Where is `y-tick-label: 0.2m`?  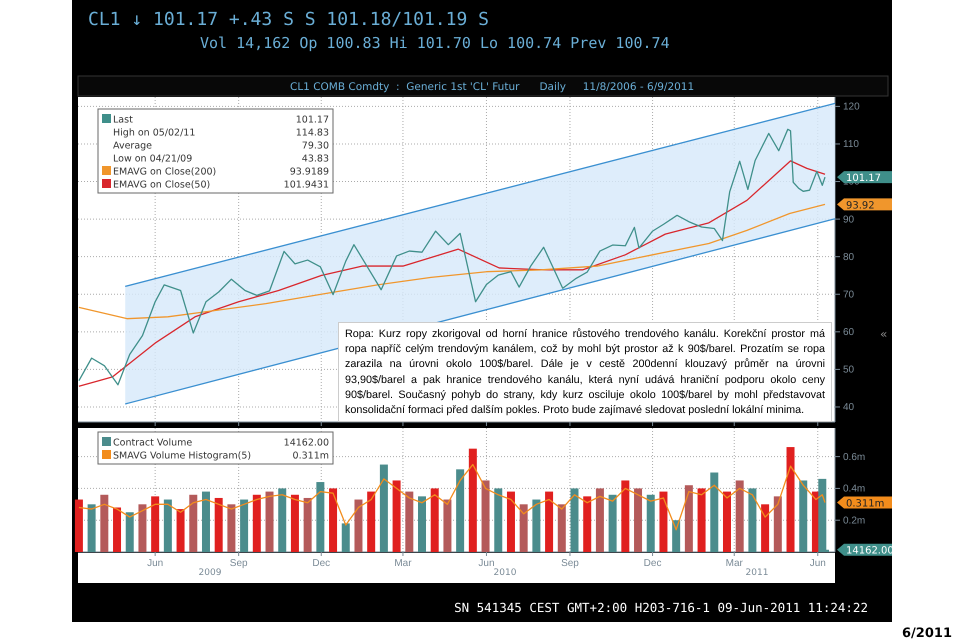 y-tick-label: 0.2m is located at coordinates (854, 520).